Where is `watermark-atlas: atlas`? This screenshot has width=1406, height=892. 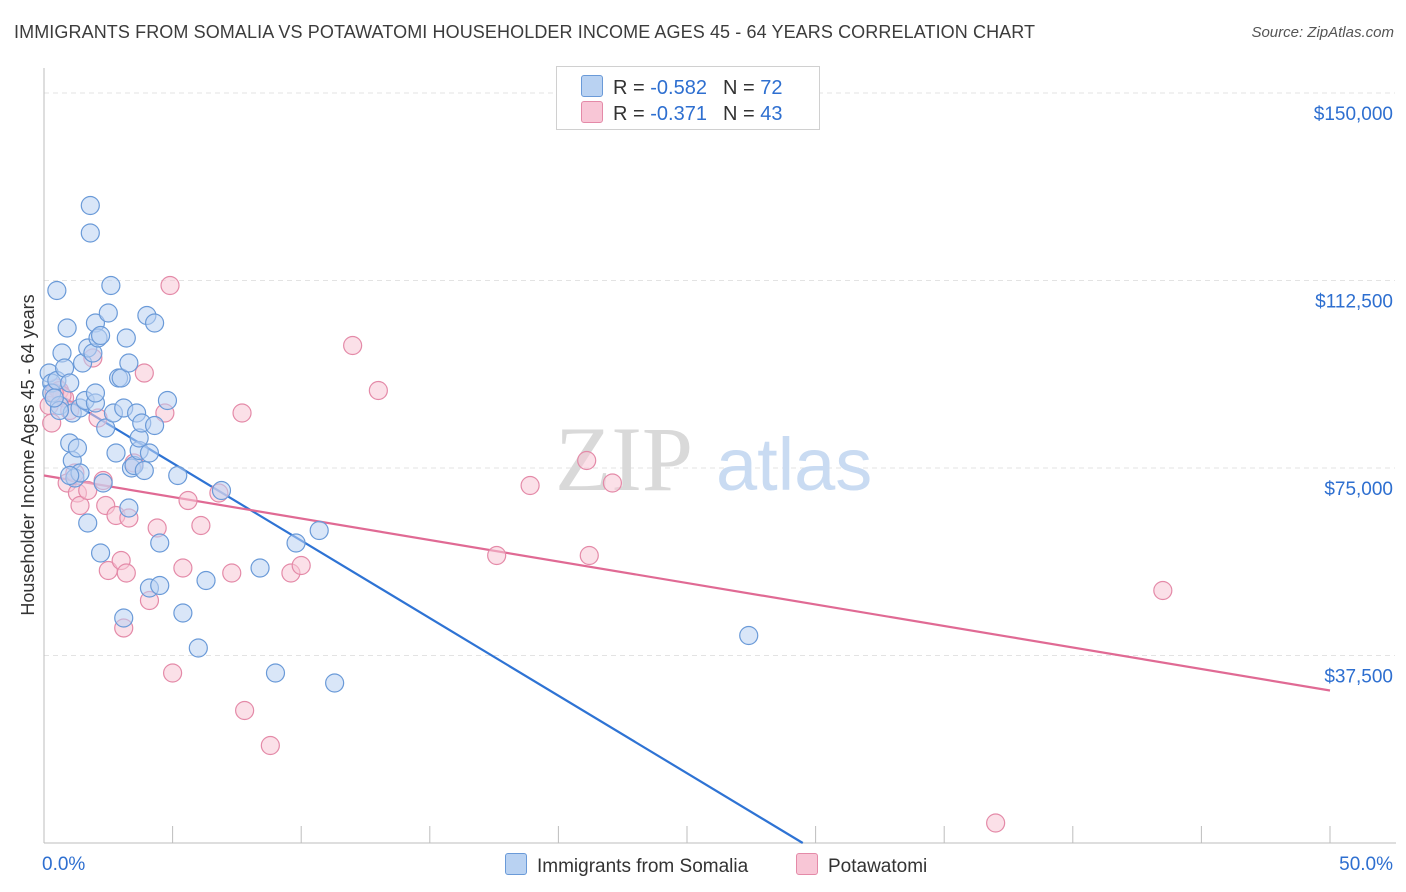 watermark-atlas: atlas is located at coordinates (794, 464).